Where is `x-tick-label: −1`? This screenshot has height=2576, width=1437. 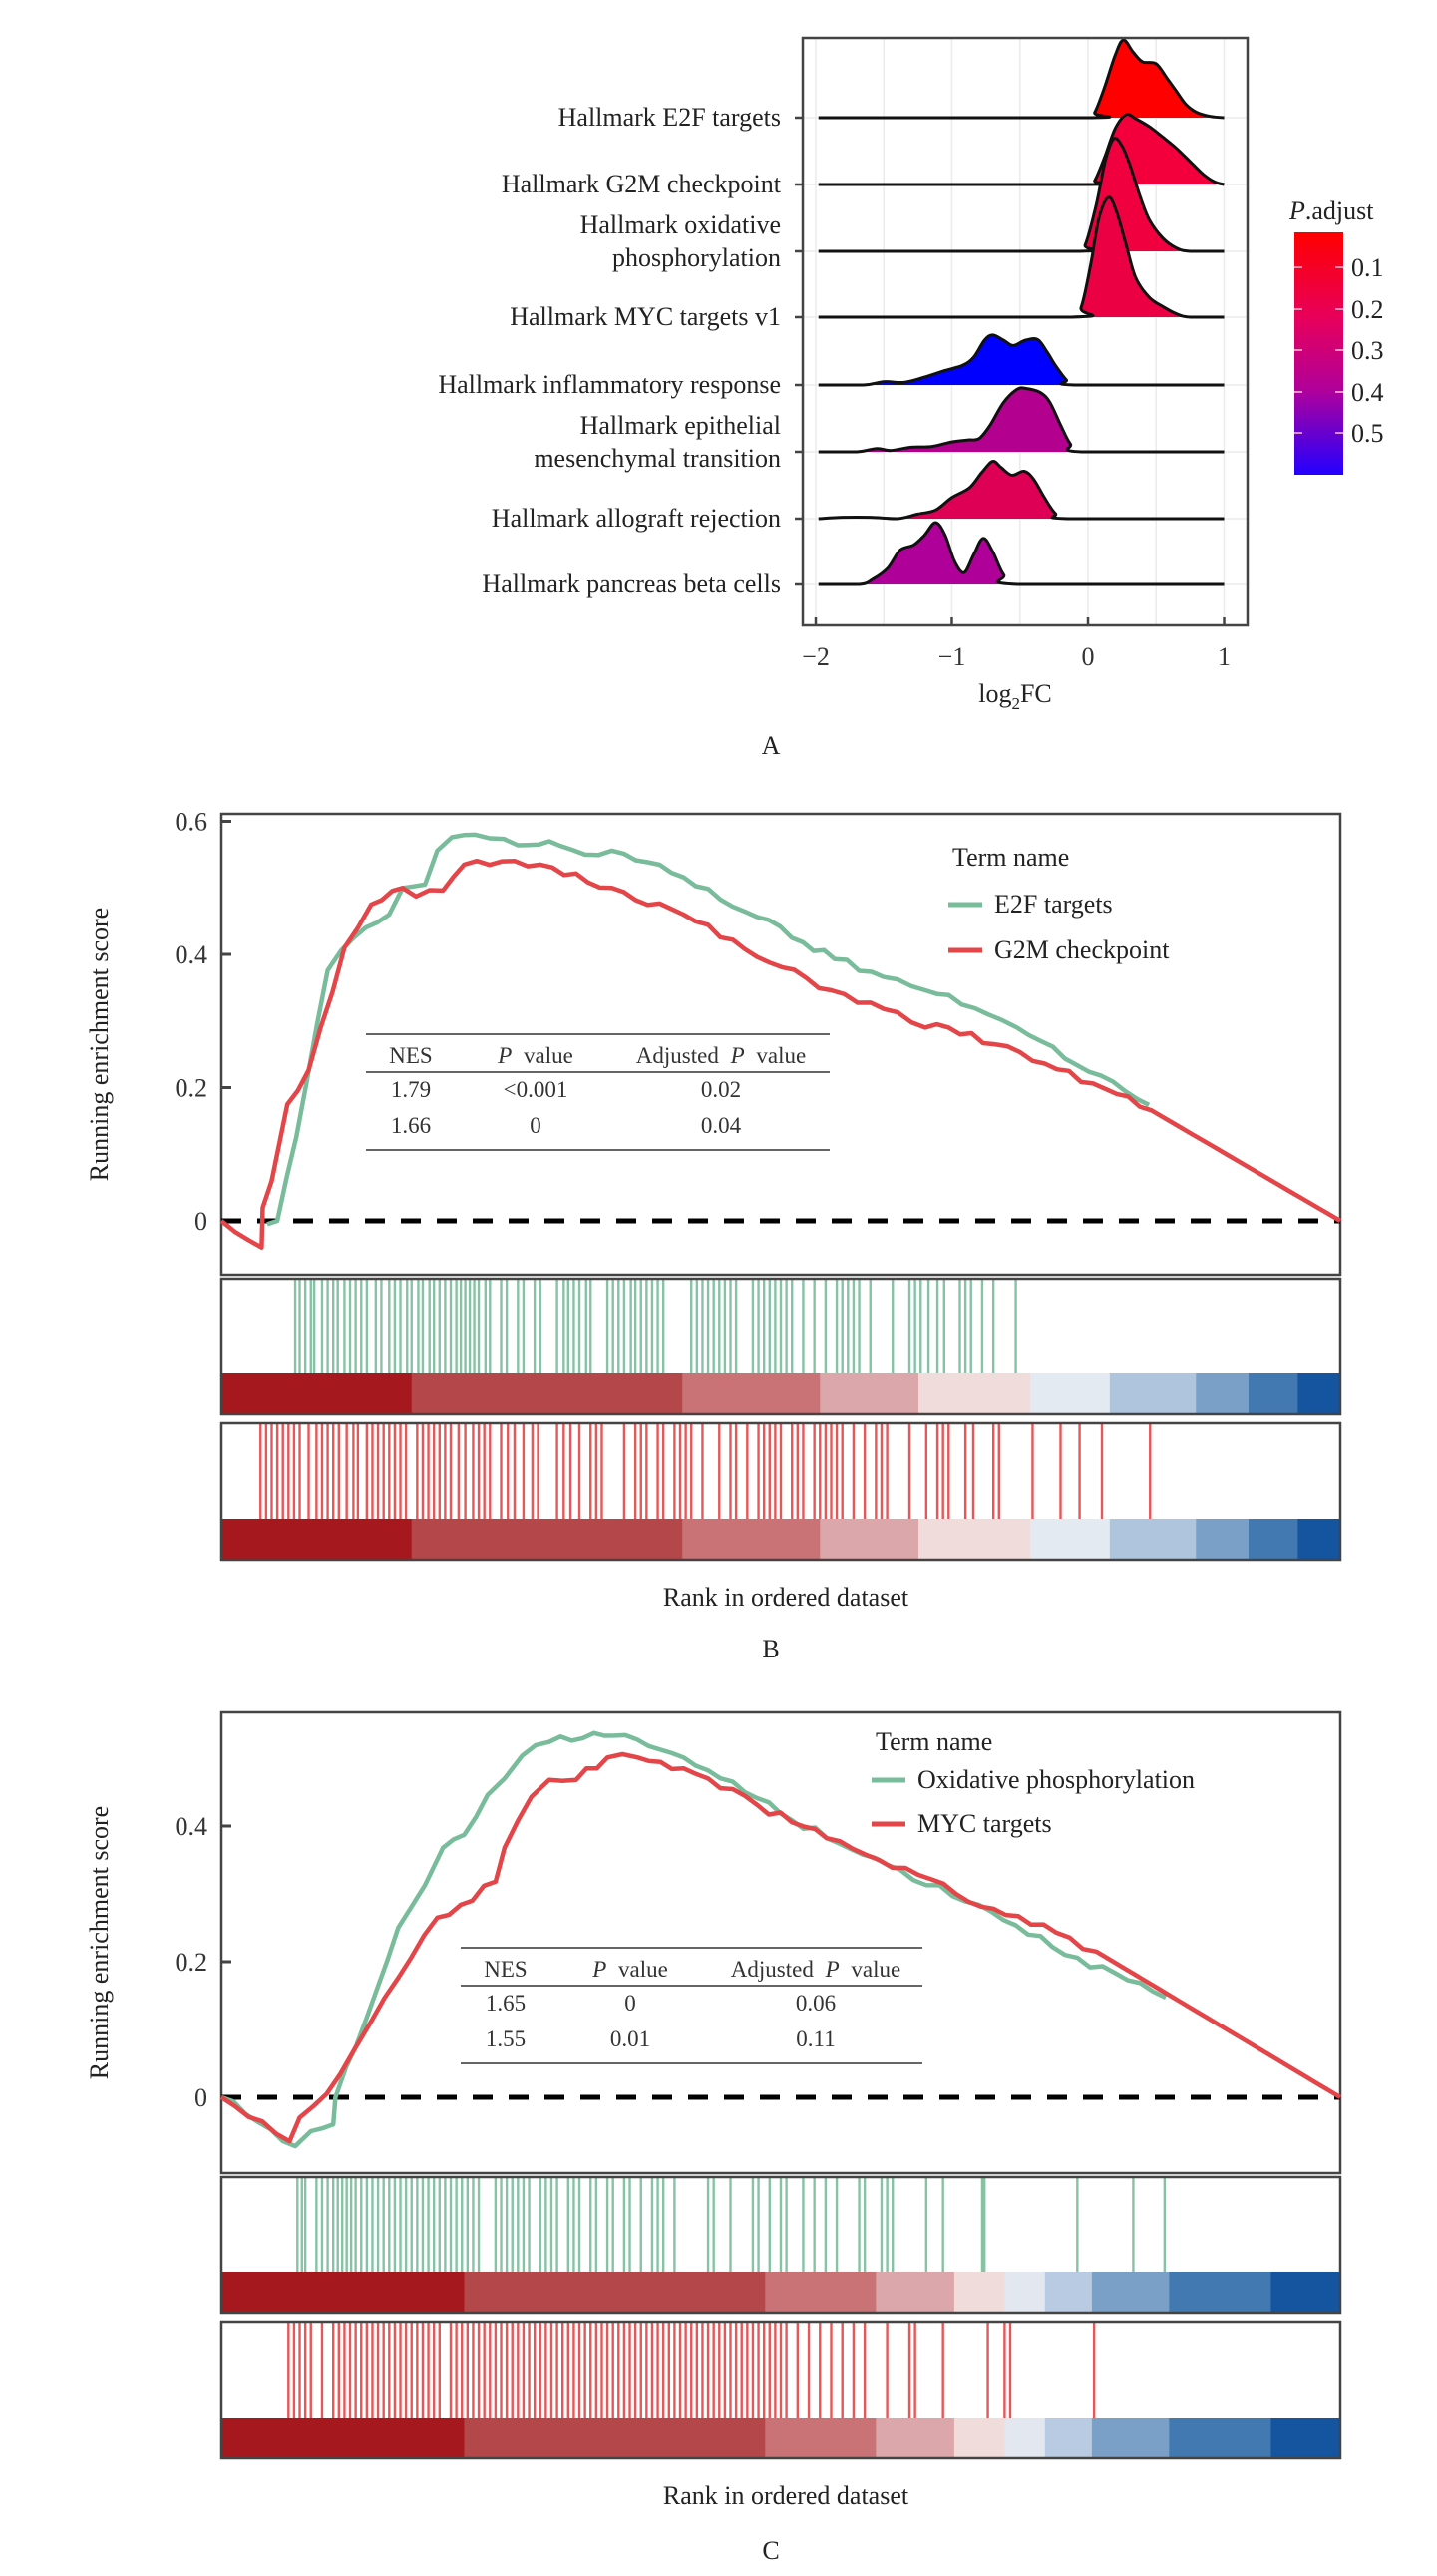
x-tick-label: −1 is located at coordinates (952, 656).